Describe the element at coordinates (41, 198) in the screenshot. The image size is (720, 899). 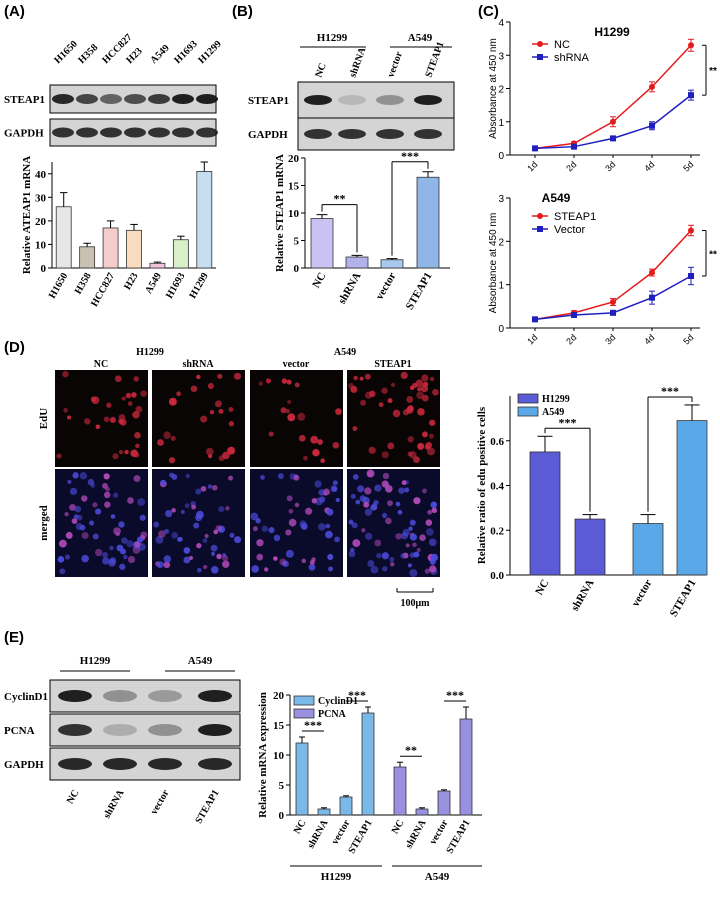
I see `y-tick-label: 30` at that location.